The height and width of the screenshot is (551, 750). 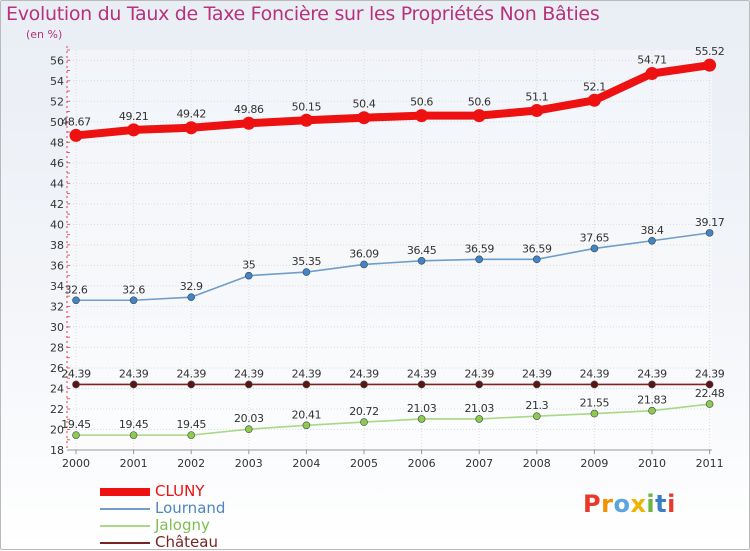 I want to click on legend-item-ch-teau: Château, so click(x=162, y=542).